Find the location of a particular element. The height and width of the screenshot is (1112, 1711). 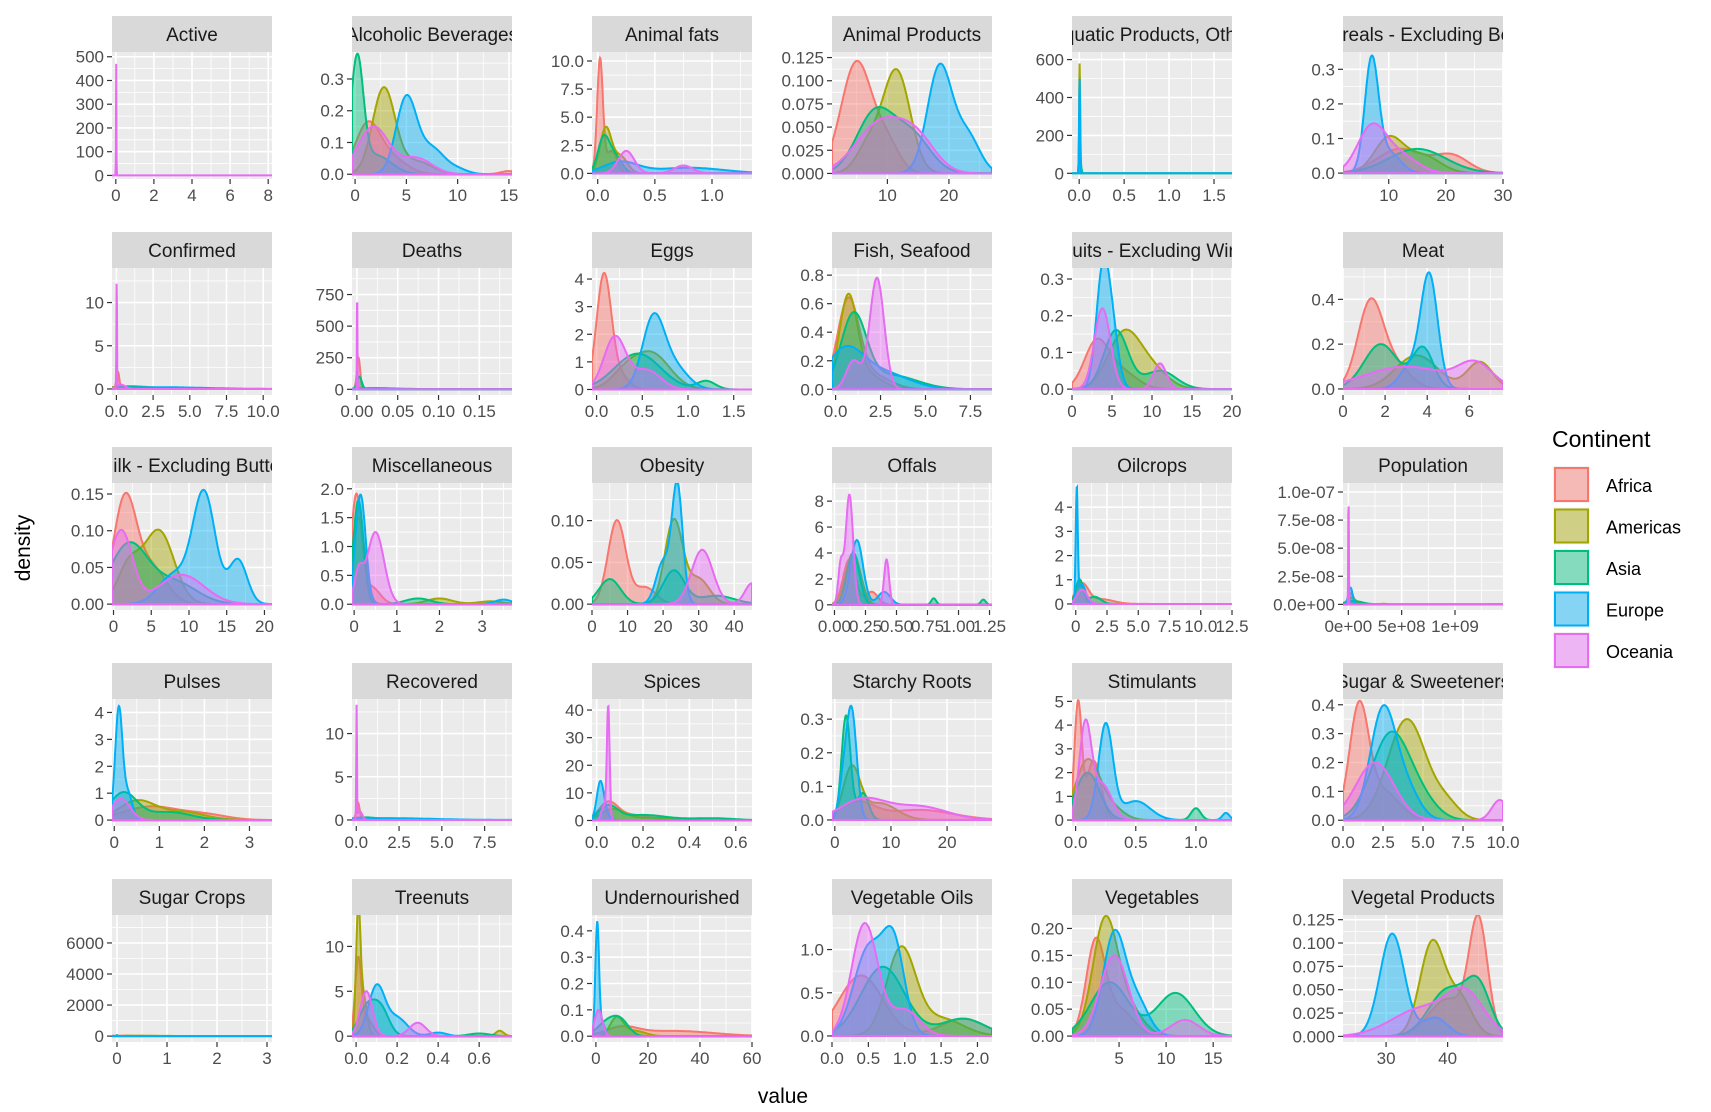

density-asia is located at coordinates (1423, 161).